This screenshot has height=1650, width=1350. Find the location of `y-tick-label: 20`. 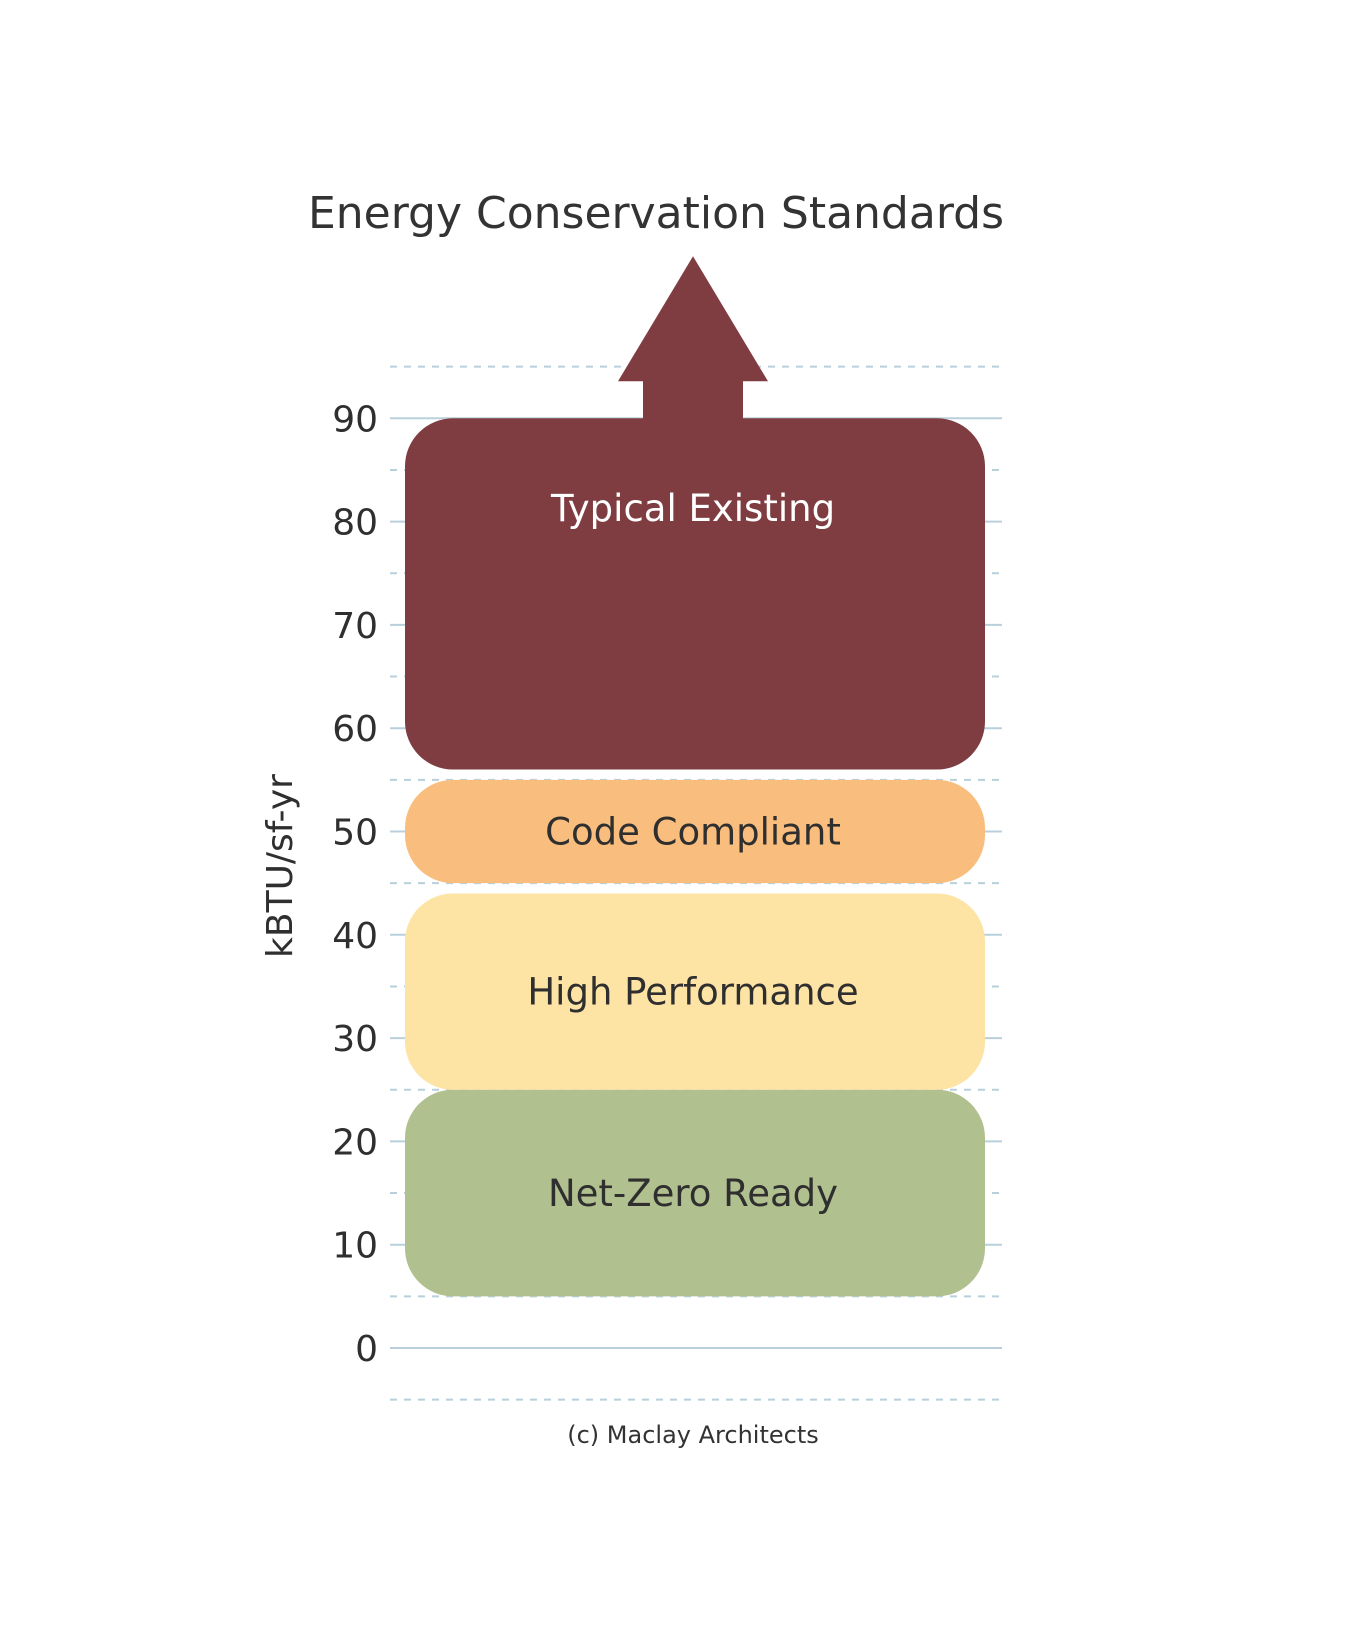

y-tick-label: 20 is located at coordinates (355, 1142).